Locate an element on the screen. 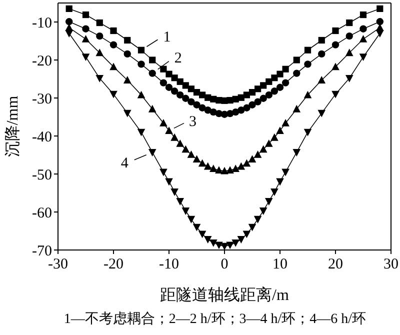 This screenshot has height=335, width=400. y-tick-label: -70 is located at coordinates (42, 251).